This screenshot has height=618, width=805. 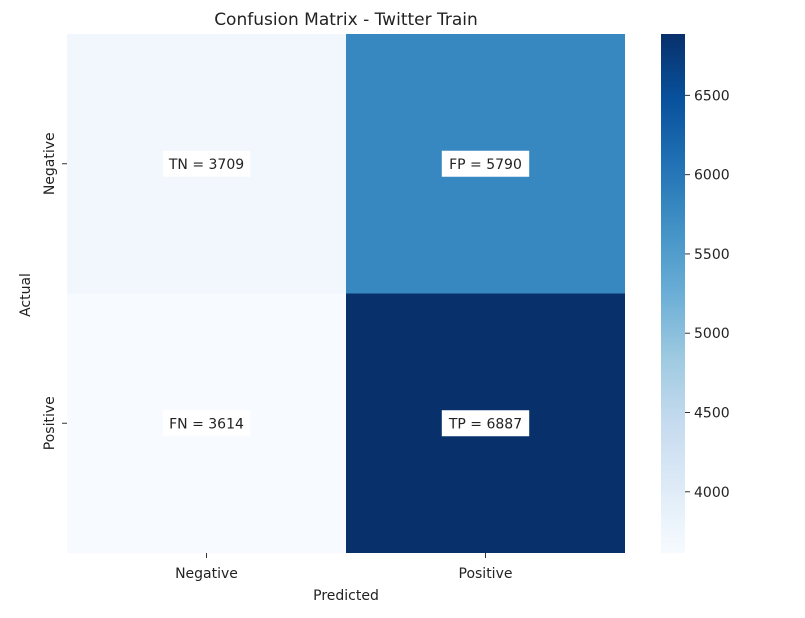 I want to click on chart-title: Confusion Matrix - Twitter Train, so click(x=346, y=20).